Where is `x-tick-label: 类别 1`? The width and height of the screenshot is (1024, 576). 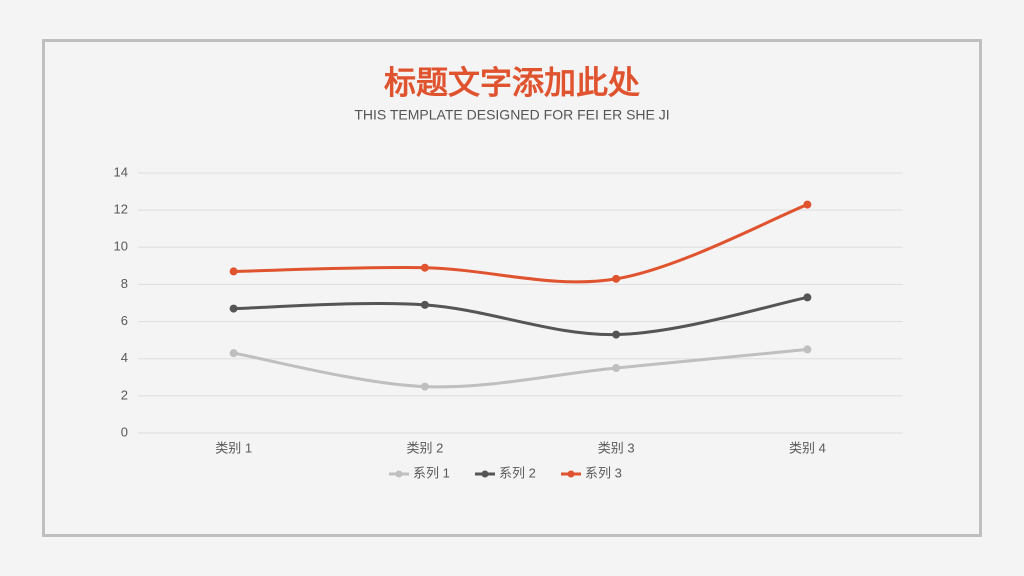
x-tick-label: 类别 1 is located at coordinates (233, 447).